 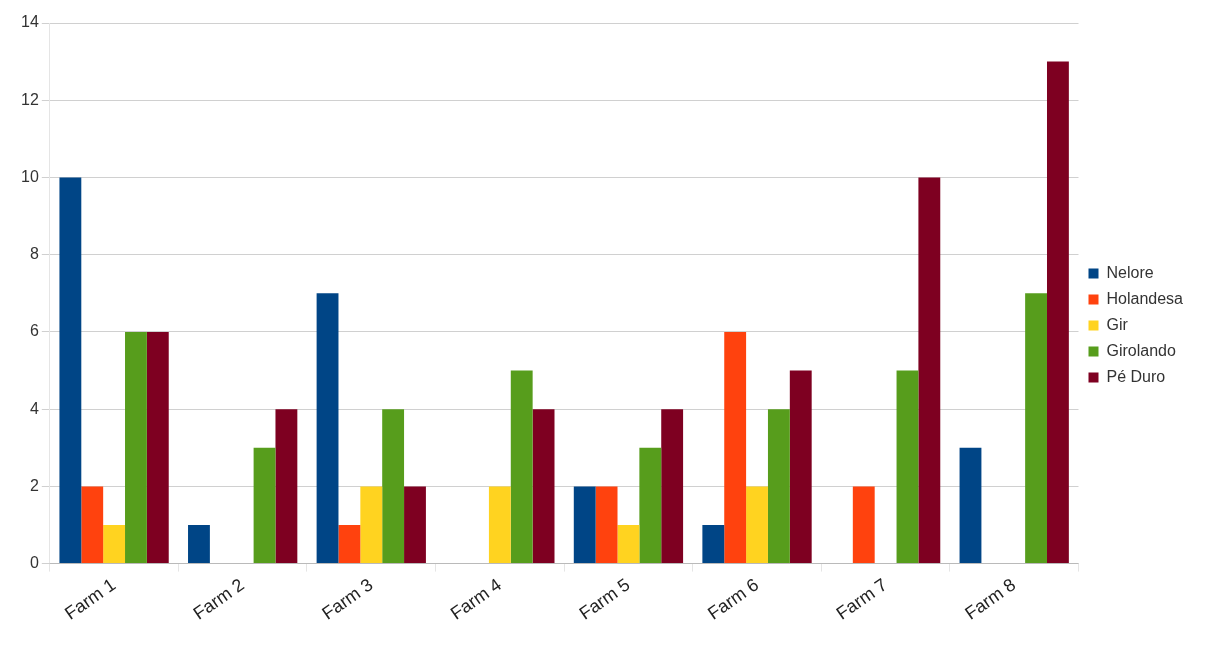 I want to click on legend-label: Girolando, so click(x=1141, y=350).